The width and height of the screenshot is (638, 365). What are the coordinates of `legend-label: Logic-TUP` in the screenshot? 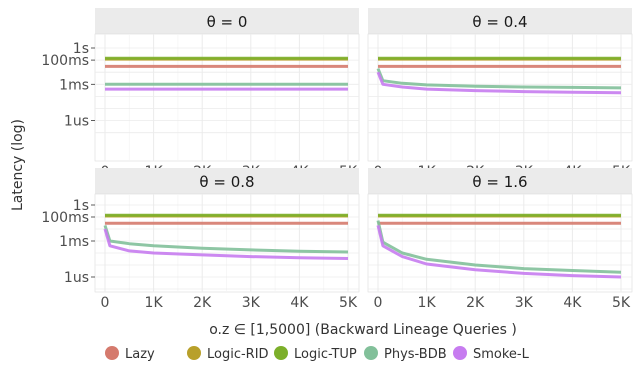 It's located at (325, 354).